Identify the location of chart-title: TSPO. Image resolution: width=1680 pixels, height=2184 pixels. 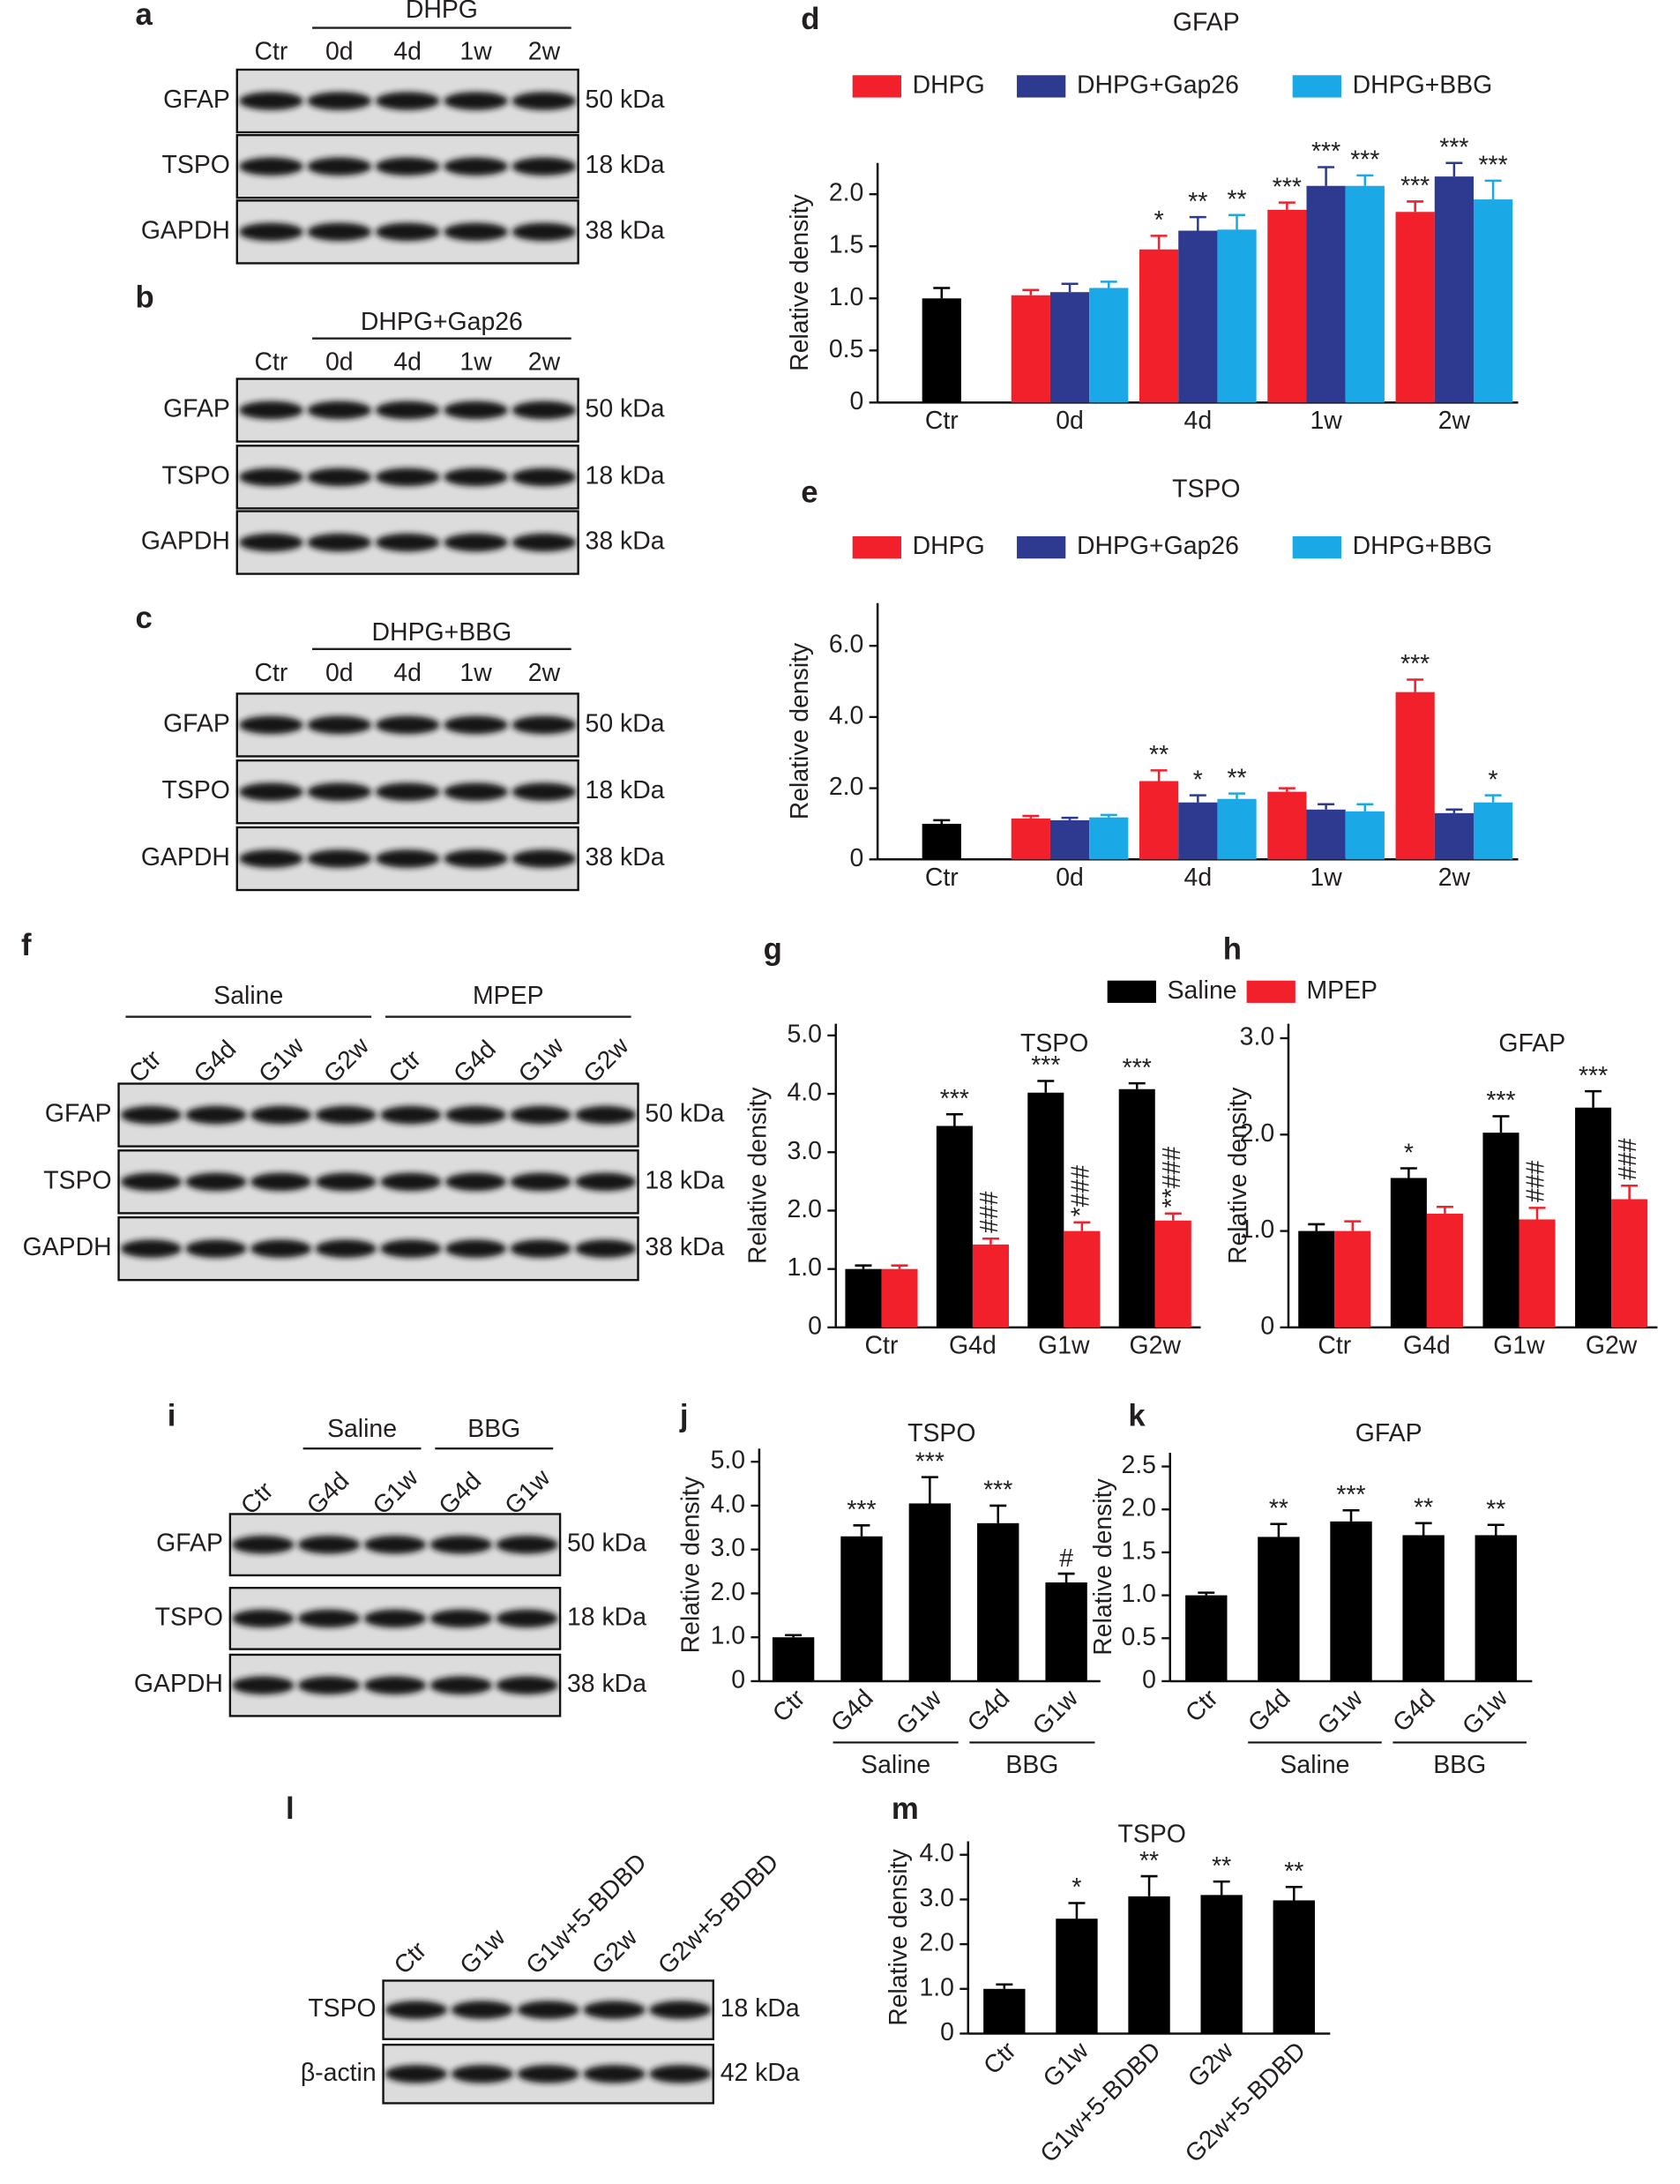
(1206, 489).